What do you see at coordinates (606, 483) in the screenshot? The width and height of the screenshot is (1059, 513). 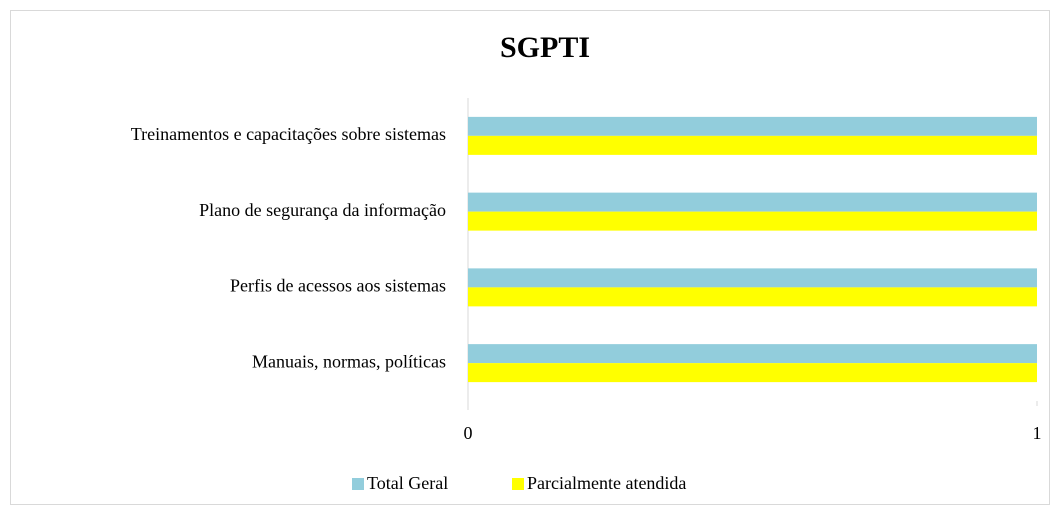 I see `legend-label: Parcialmente atendida` at bounding box center [606, 483].